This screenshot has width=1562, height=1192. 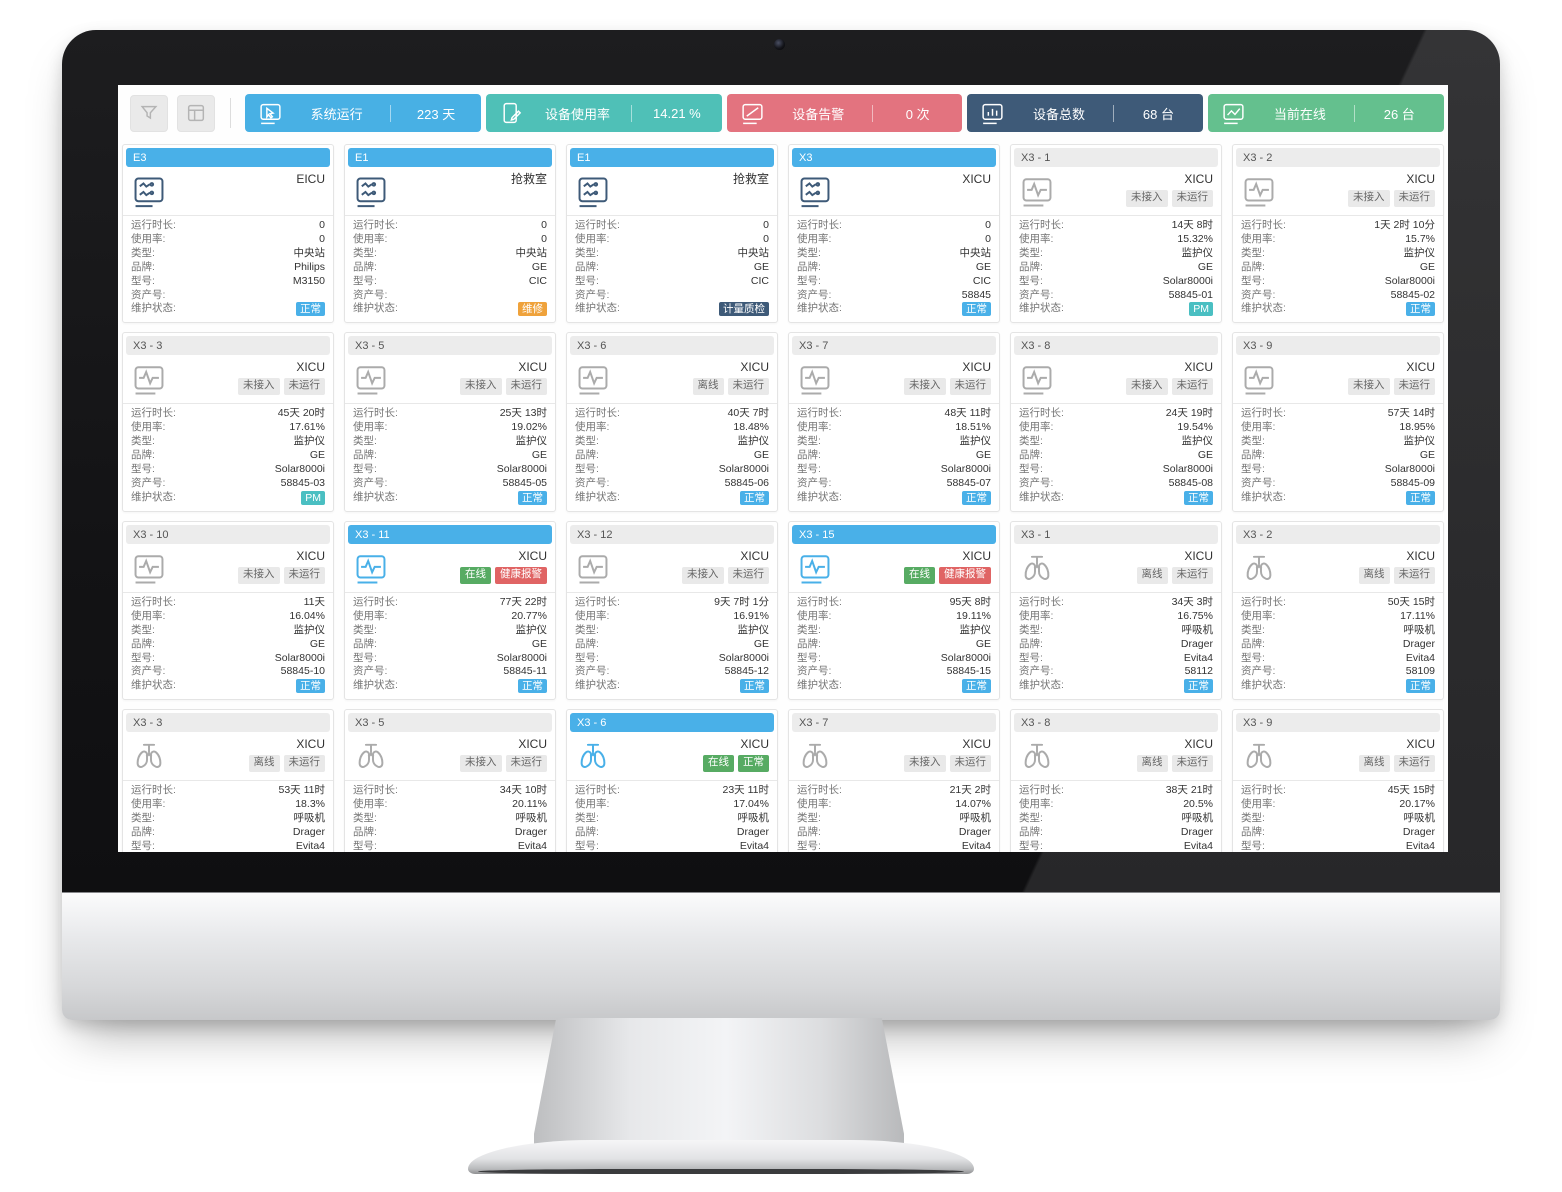 I want to click on stat-device-total: 设备总数 68 台, so click(x=1085, y=113).